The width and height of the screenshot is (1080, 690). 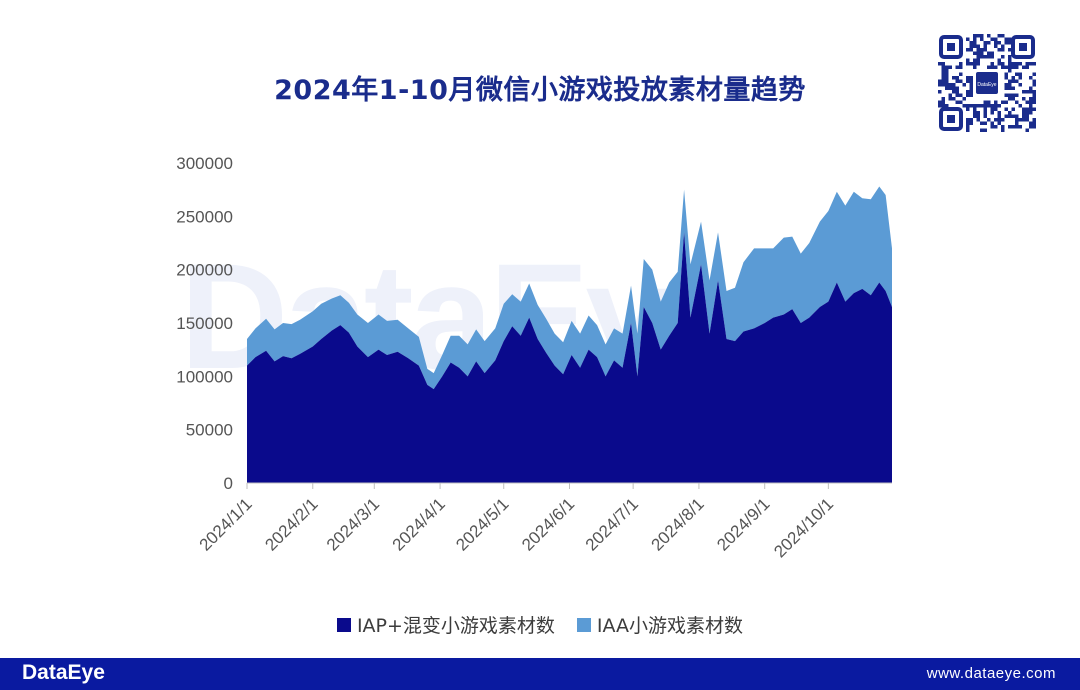 I want to click on legend-swatch-iaa, so click(x=583, y=624).